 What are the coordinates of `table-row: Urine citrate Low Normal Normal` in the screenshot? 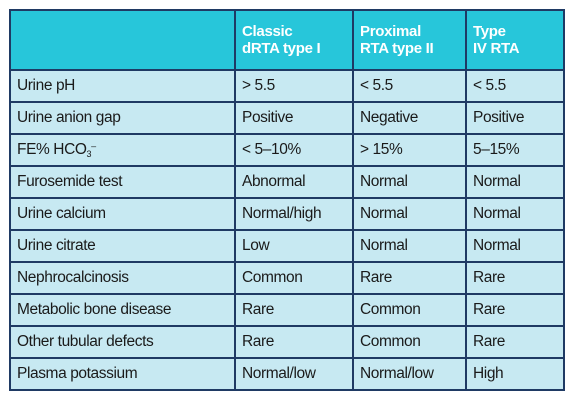 It's located at (287, 246).